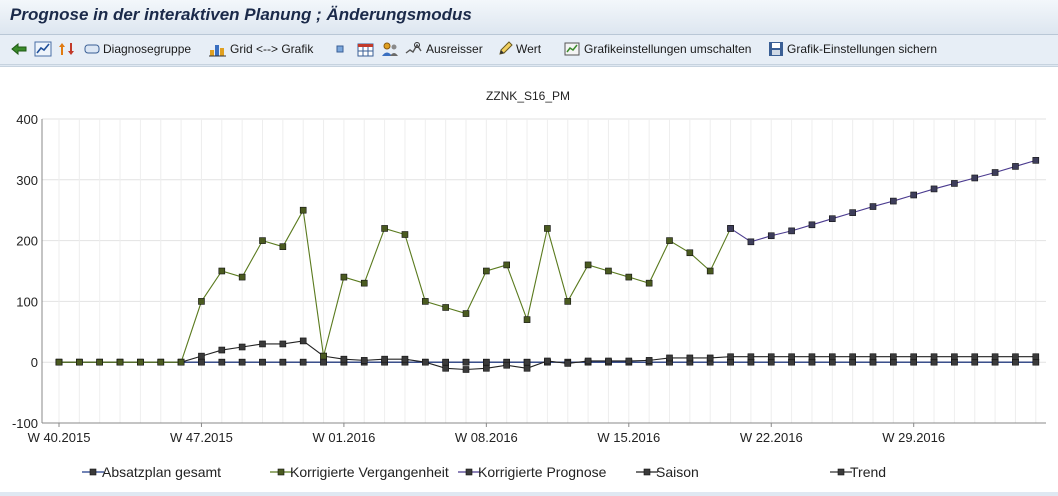 This screenshot has height=496, width=1058. Describe the element at coordinates (59, 437) in the screenshot. I see `x-tick-label: W 40.2015` at that location.